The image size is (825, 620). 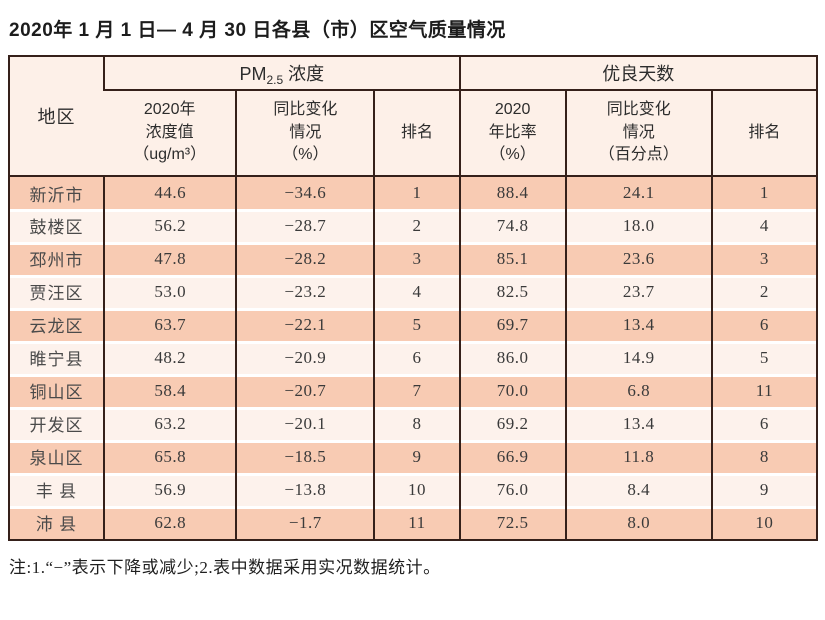 I want to click on table-row: 铜山区 58.4 −20.7 7 70.0 6.8 11, so click(x=413, y=390).